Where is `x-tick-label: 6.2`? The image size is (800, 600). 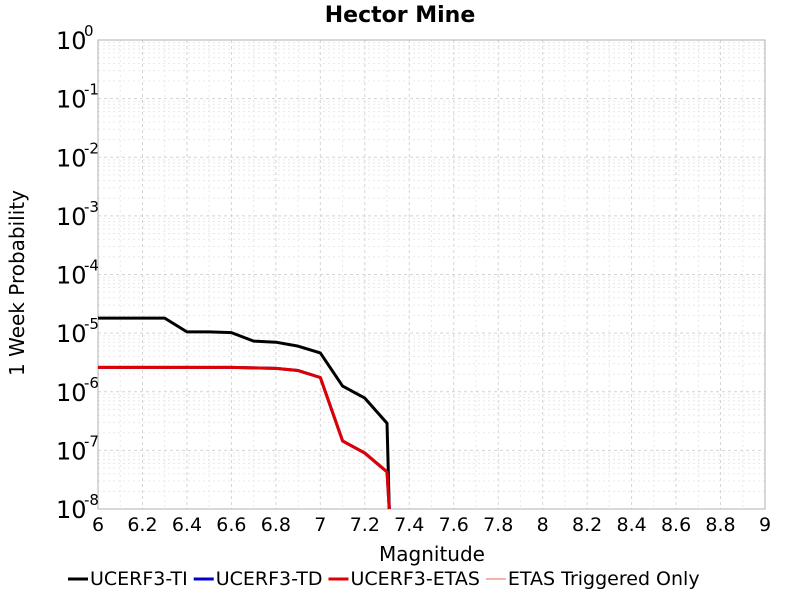
x-tick-label: 6.2 is located at coordinates (142, 525).